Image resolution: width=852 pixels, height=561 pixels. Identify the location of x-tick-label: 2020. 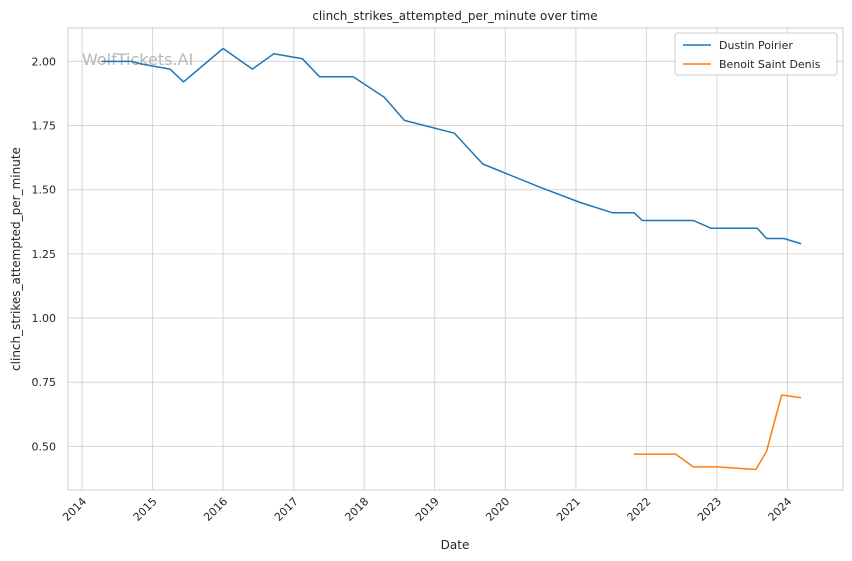
(497, 509).